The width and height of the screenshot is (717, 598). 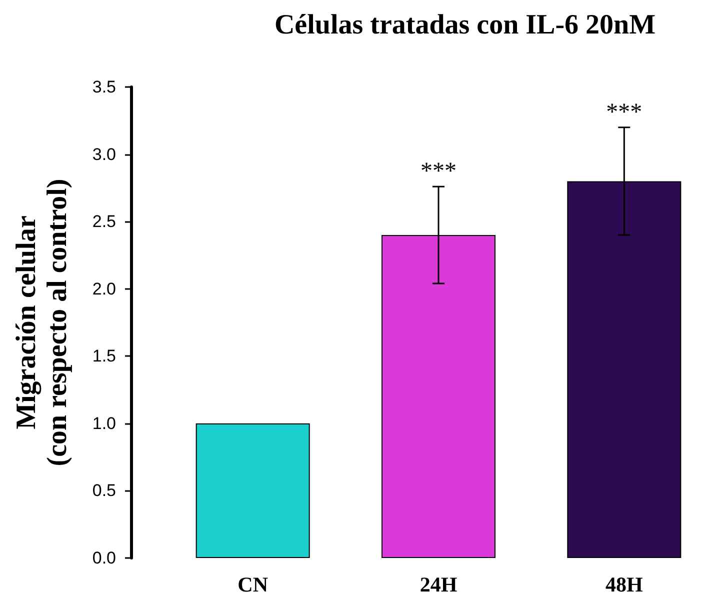 What do you see at coordinates (624, 584) in the screenshot?
I see `x-tick-label: 48H` at bounding box center [624, 584].